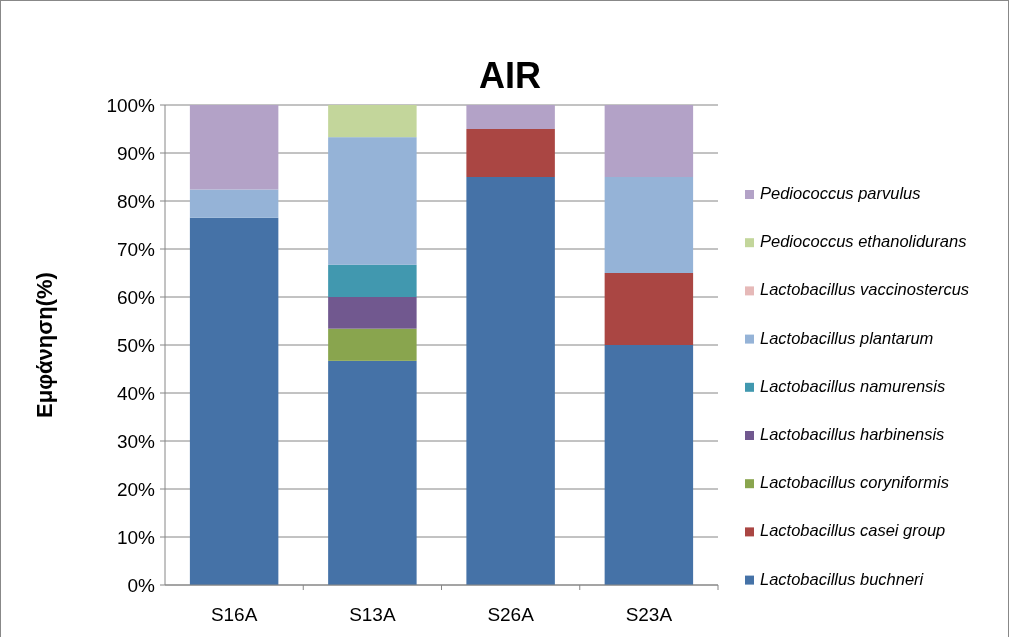 The image size is (1010, 637). Describe the element at coordinates (136, 441) in the screenshot. I see `y-tick-label: 30%` at that location.